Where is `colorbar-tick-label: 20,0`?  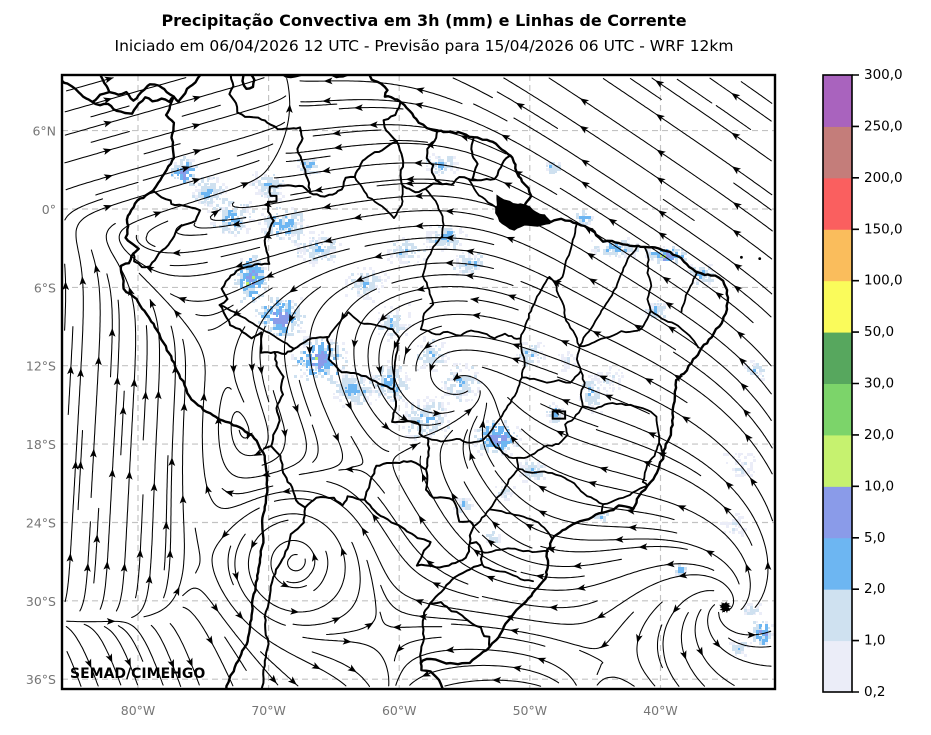
colorbar-tick-label: 20,0 is located at coordinates (879, 435).